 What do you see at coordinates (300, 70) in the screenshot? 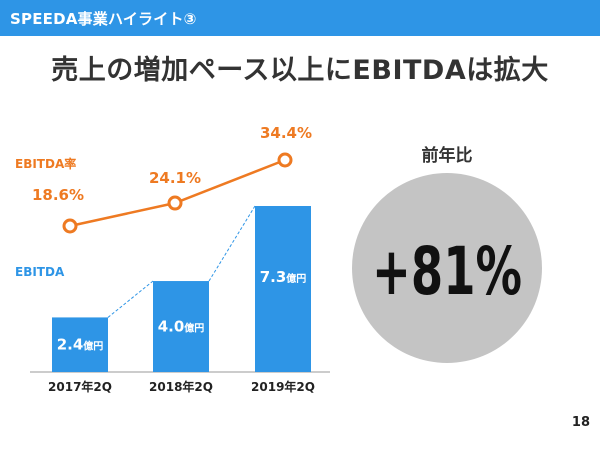
I see `page-title: 売上の増加ペース以上にEBITDAは拡大` at bounding box center [300, 70].